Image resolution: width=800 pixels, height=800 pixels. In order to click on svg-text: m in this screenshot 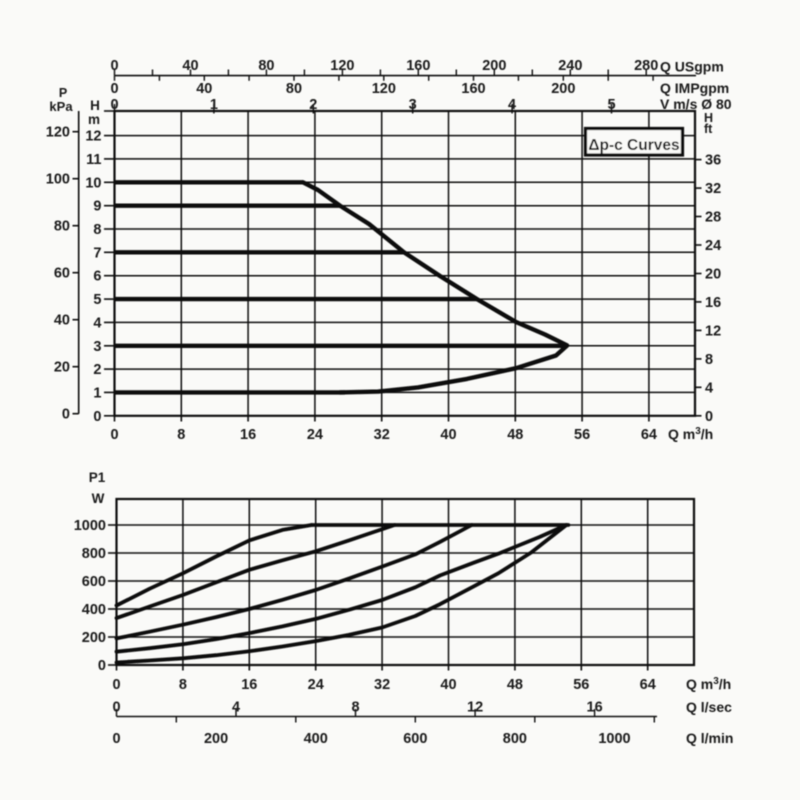, I will do `click(94, 119)`.